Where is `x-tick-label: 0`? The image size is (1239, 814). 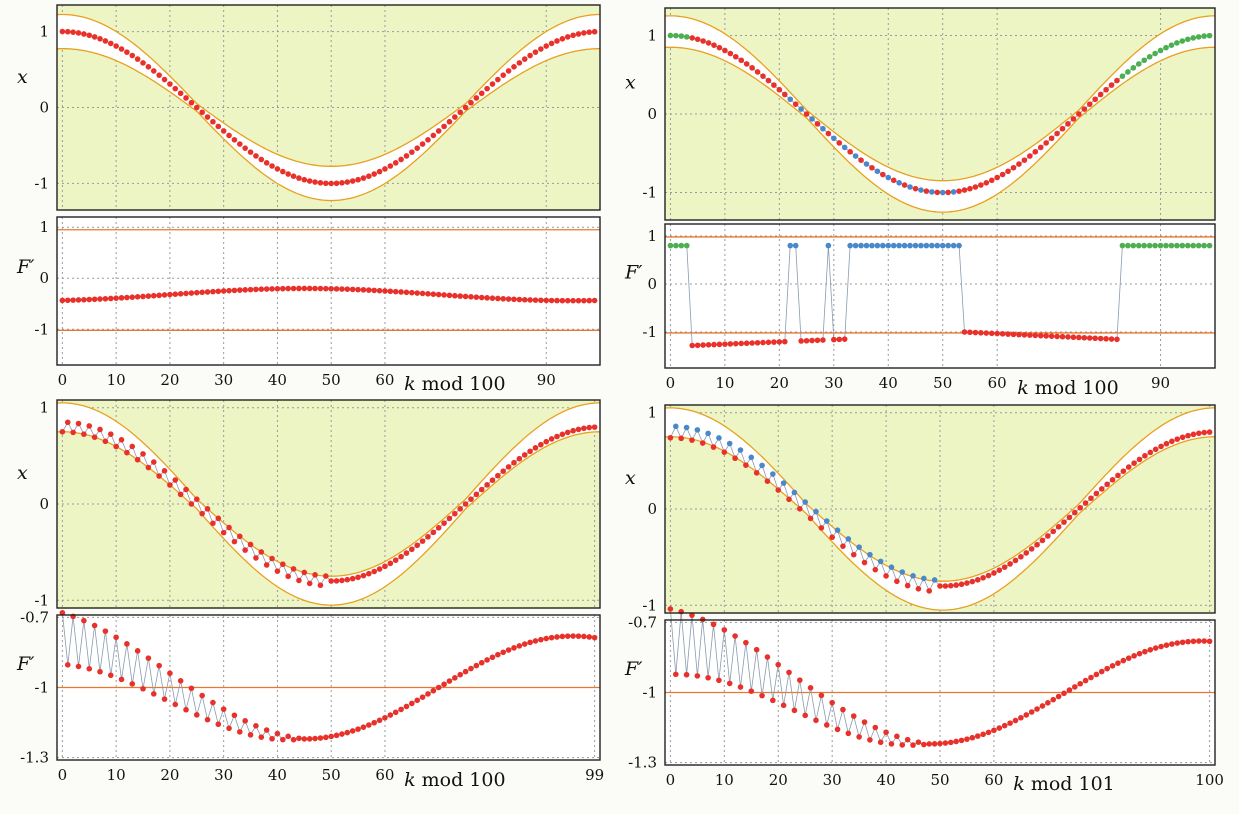
x-tick-label: 0 is located at coordinates (671, 383).